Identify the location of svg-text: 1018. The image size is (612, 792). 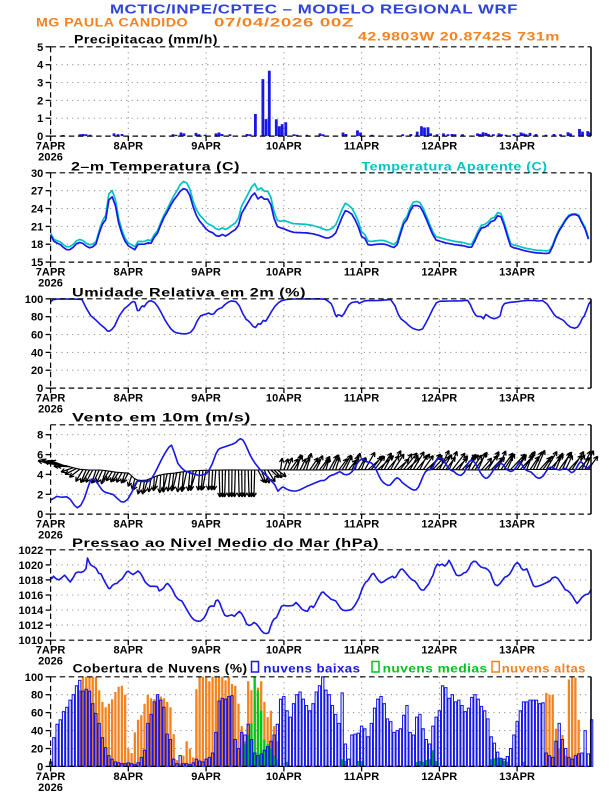
(31, 581).